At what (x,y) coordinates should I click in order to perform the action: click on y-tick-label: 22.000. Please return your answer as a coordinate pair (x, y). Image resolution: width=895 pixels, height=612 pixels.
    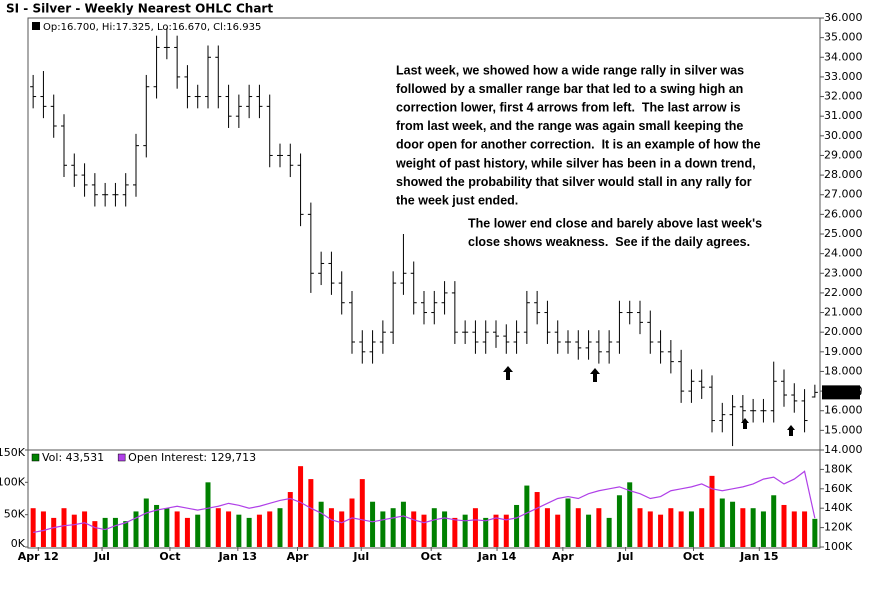
    Looking at the image, I should click on (843, 292).